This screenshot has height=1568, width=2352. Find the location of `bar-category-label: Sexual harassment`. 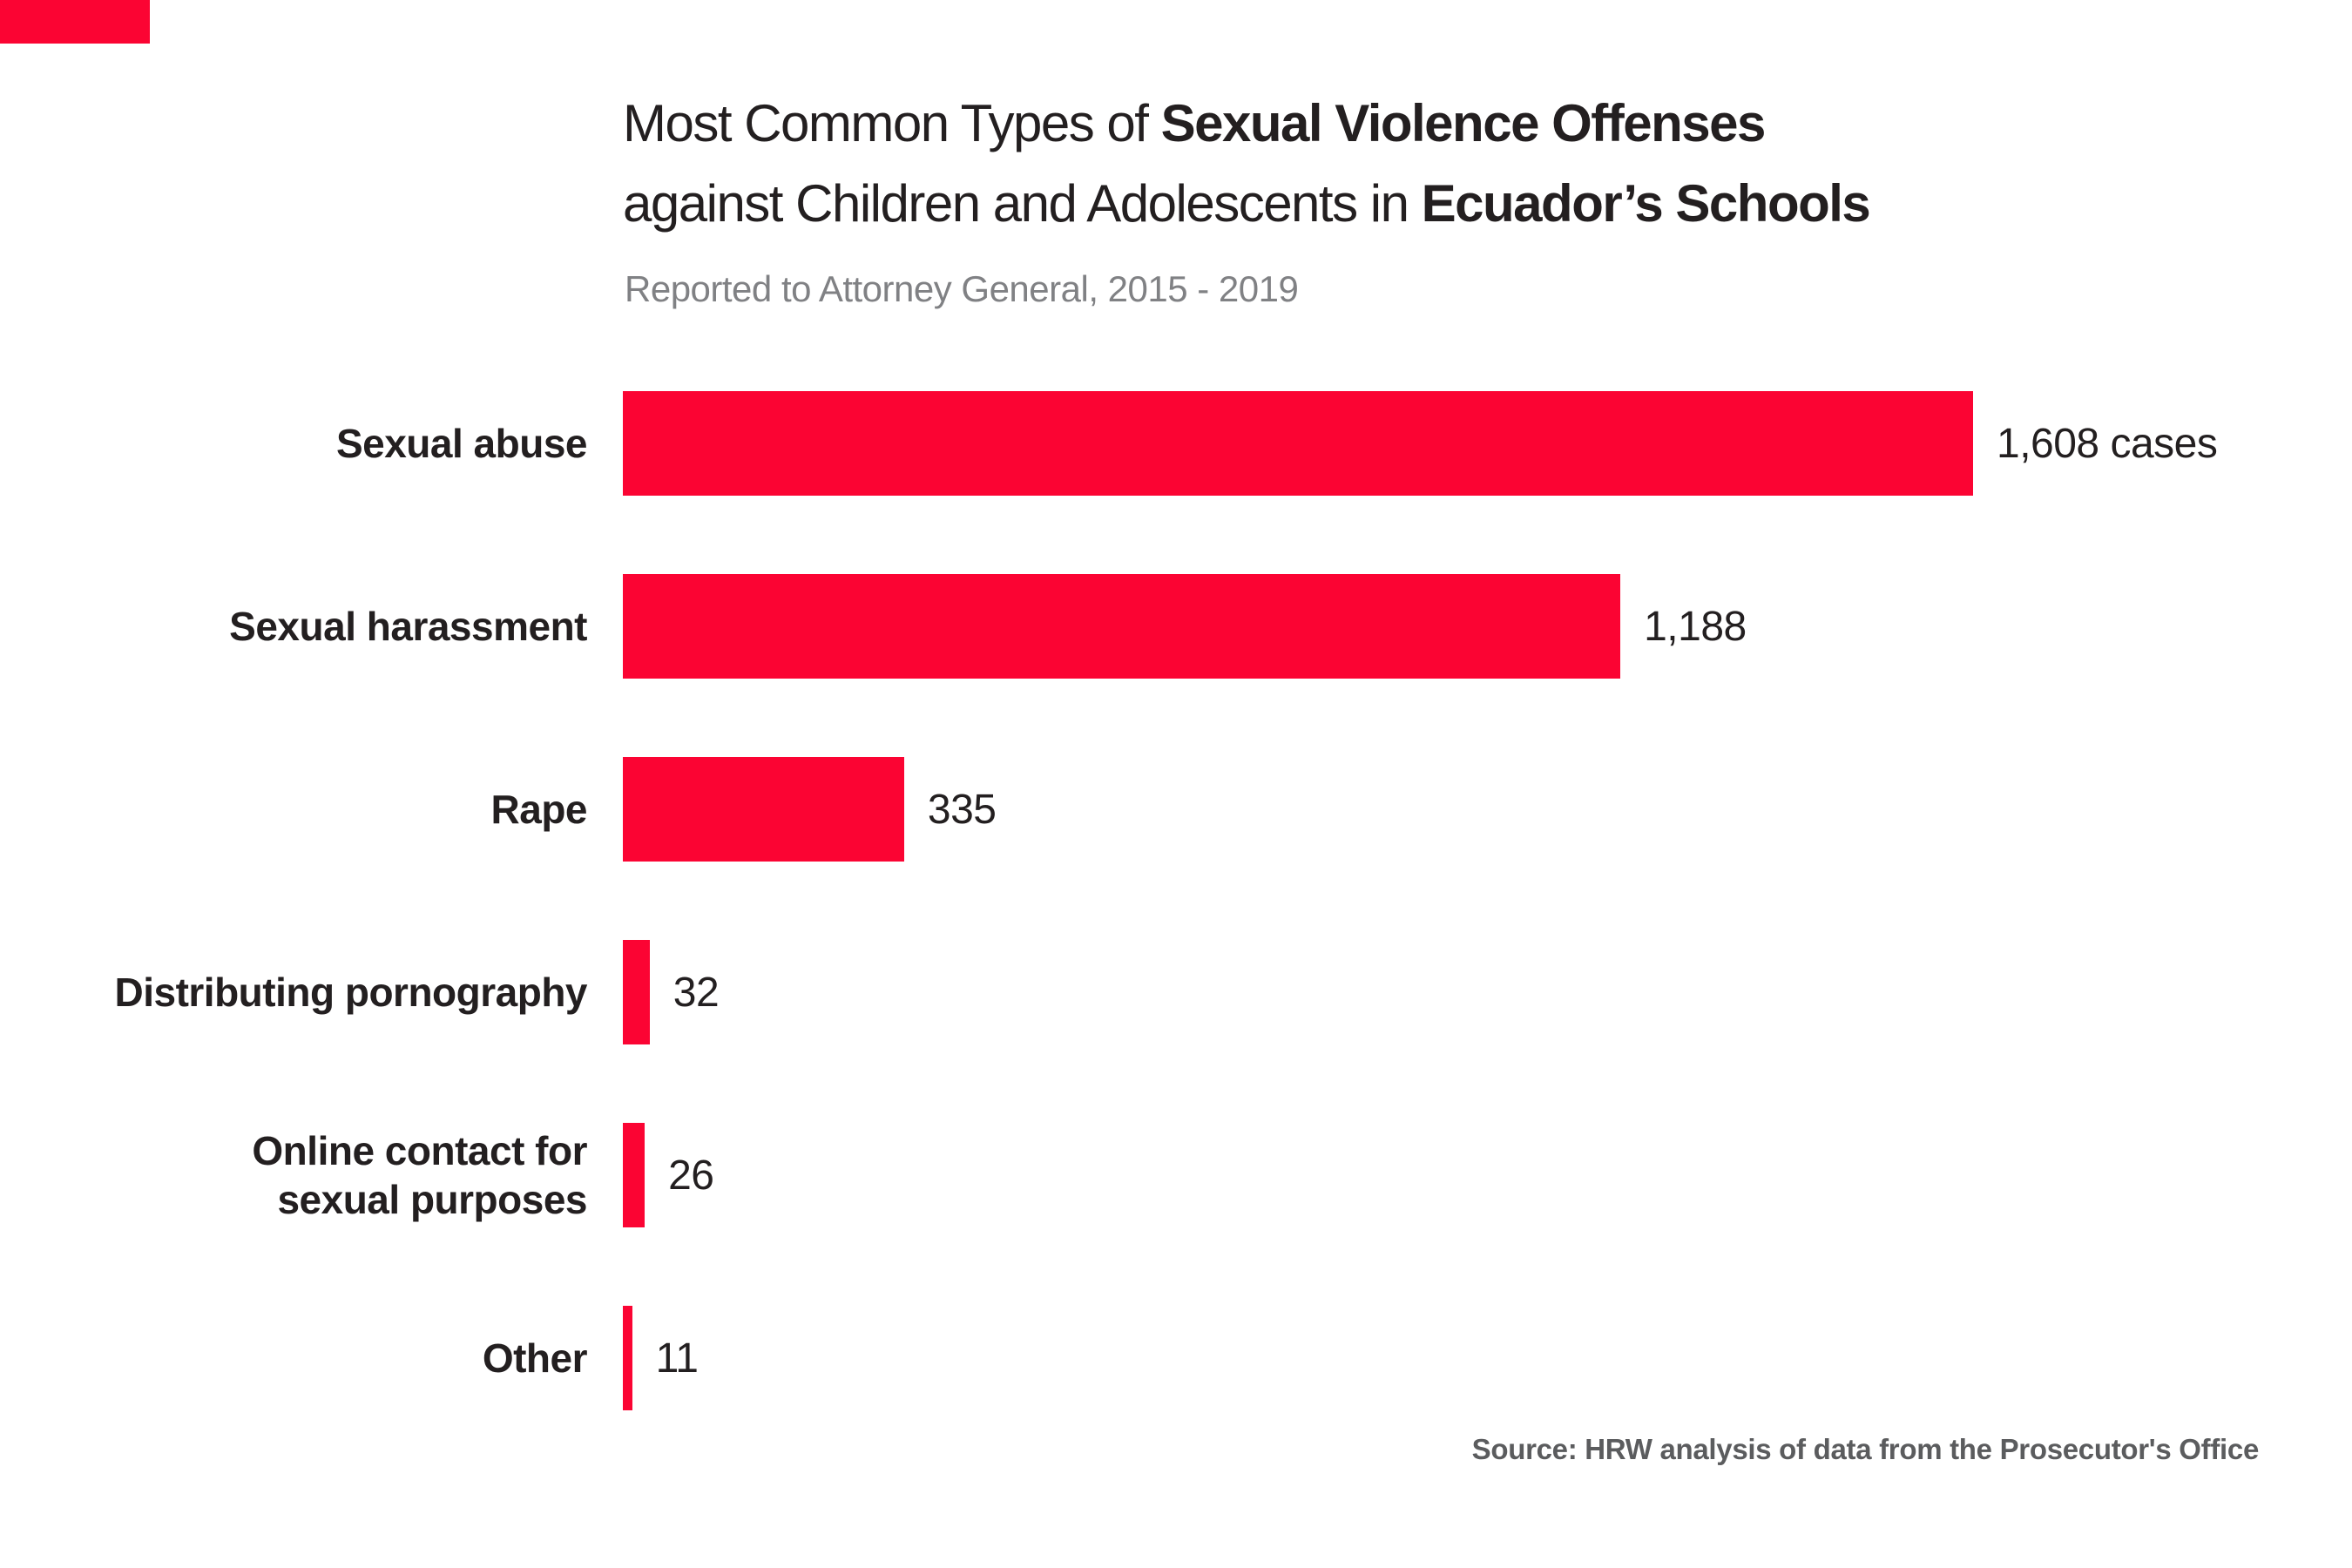

bar-category-label: Sexual harassment is located at coordinates (408, 626).